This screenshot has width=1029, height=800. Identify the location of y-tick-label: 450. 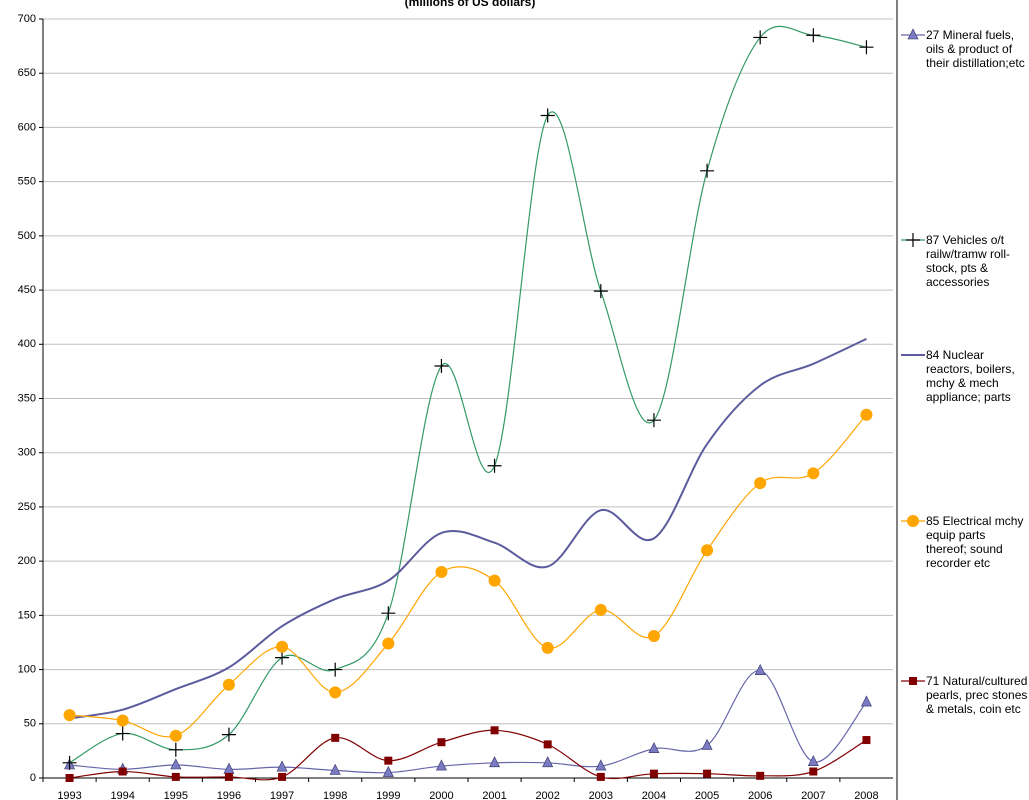
(27, 290).